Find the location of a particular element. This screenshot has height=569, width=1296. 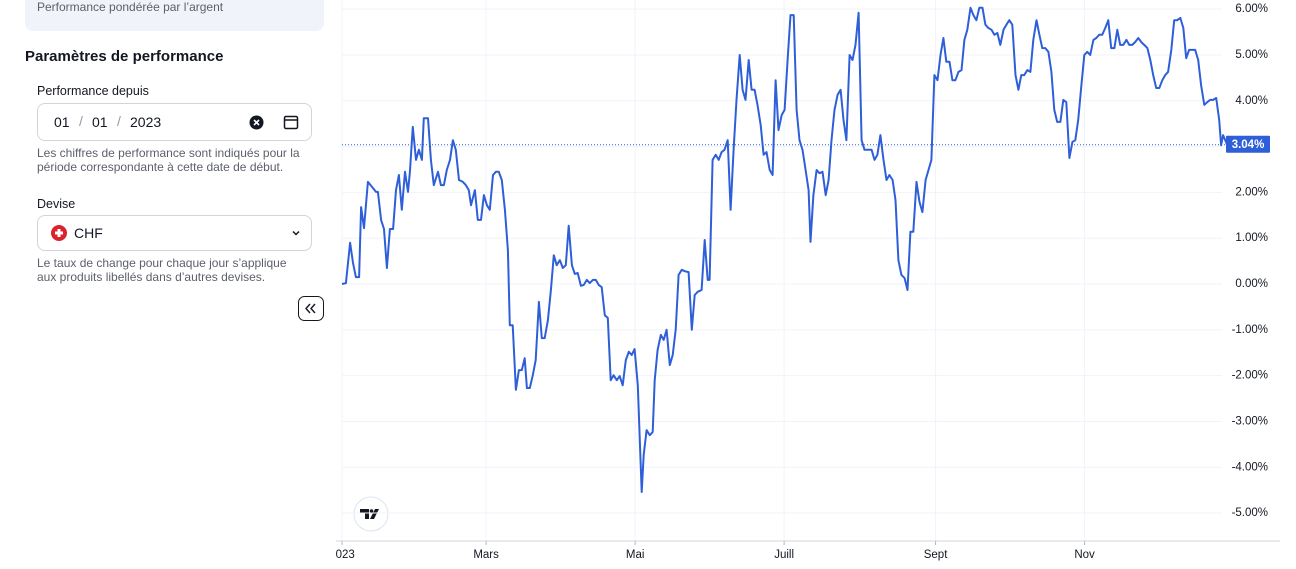

calendar-button is located at coordinates (291, 122).